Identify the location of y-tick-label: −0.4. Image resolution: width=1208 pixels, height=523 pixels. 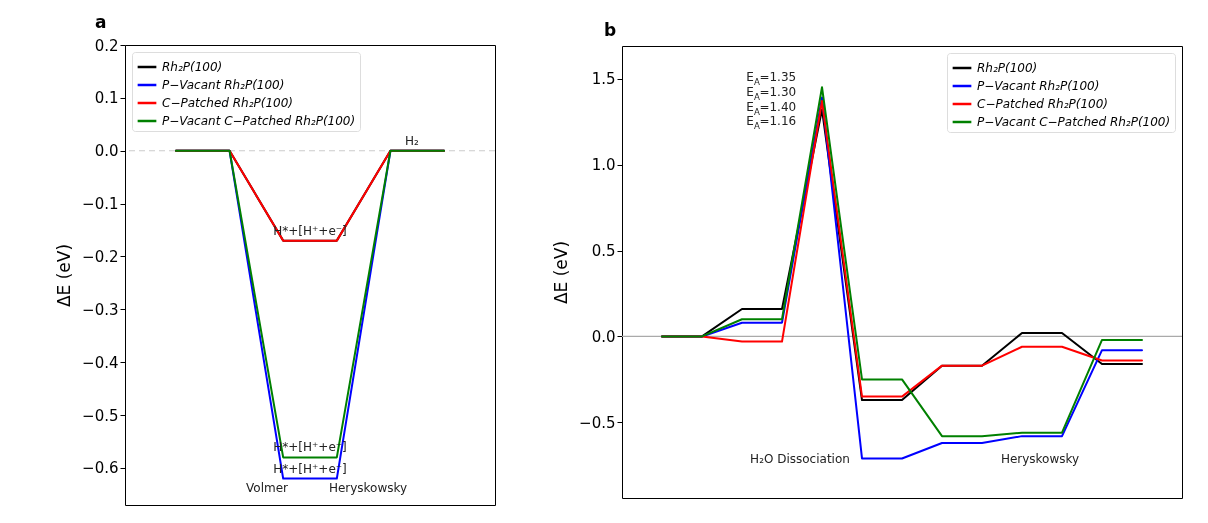
(100, 362).